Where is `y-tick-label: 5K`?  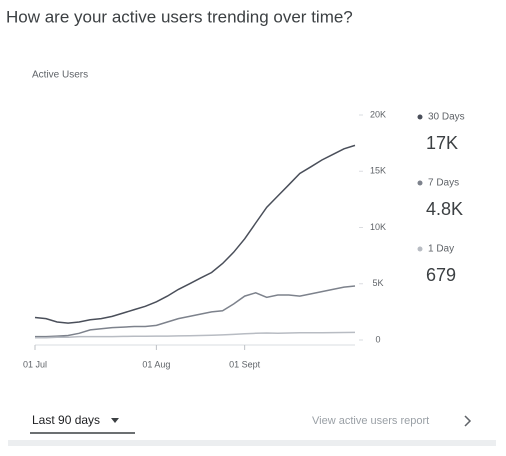 y-tick-label: 5K is located at coordinates (377, 283).